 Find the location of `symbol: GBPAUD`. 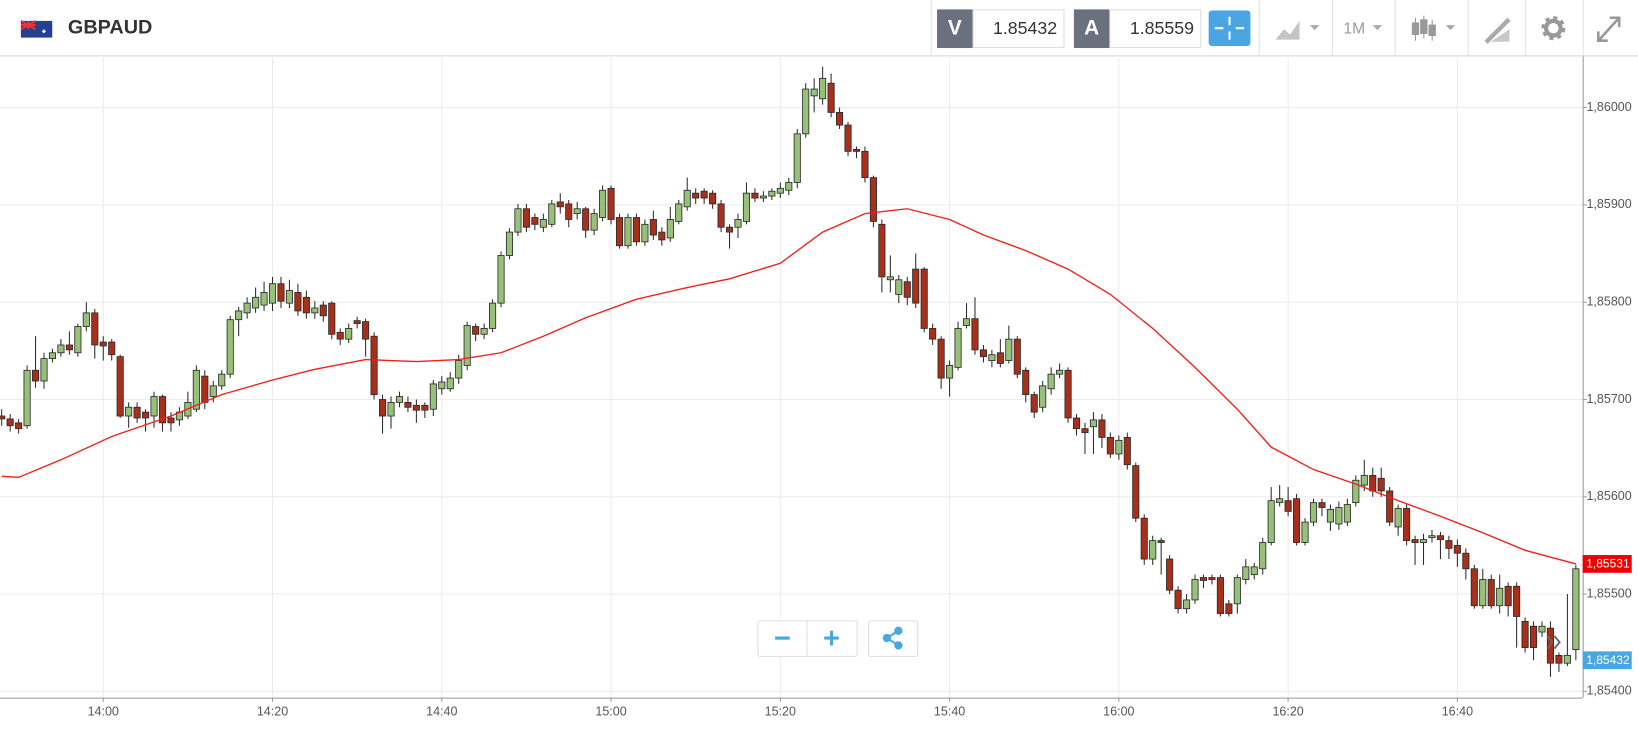

symbol: GBPAUD is located at coordinates (110, 27).